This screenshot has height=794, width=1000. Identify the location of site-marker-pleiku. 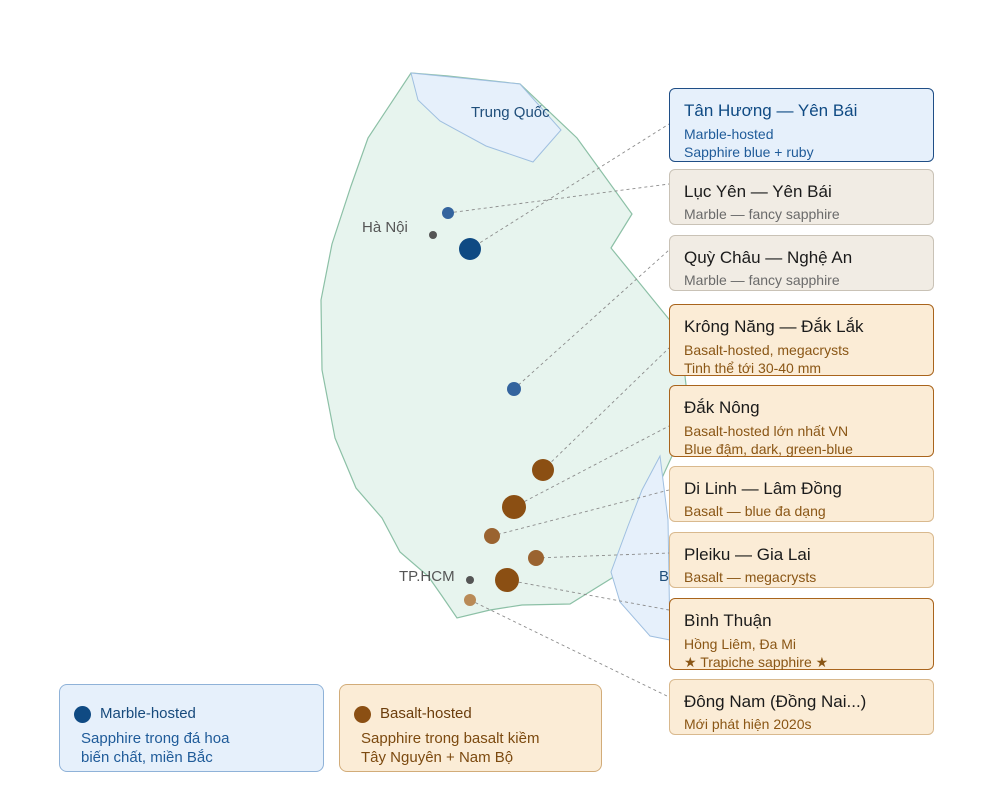
(536, 558).